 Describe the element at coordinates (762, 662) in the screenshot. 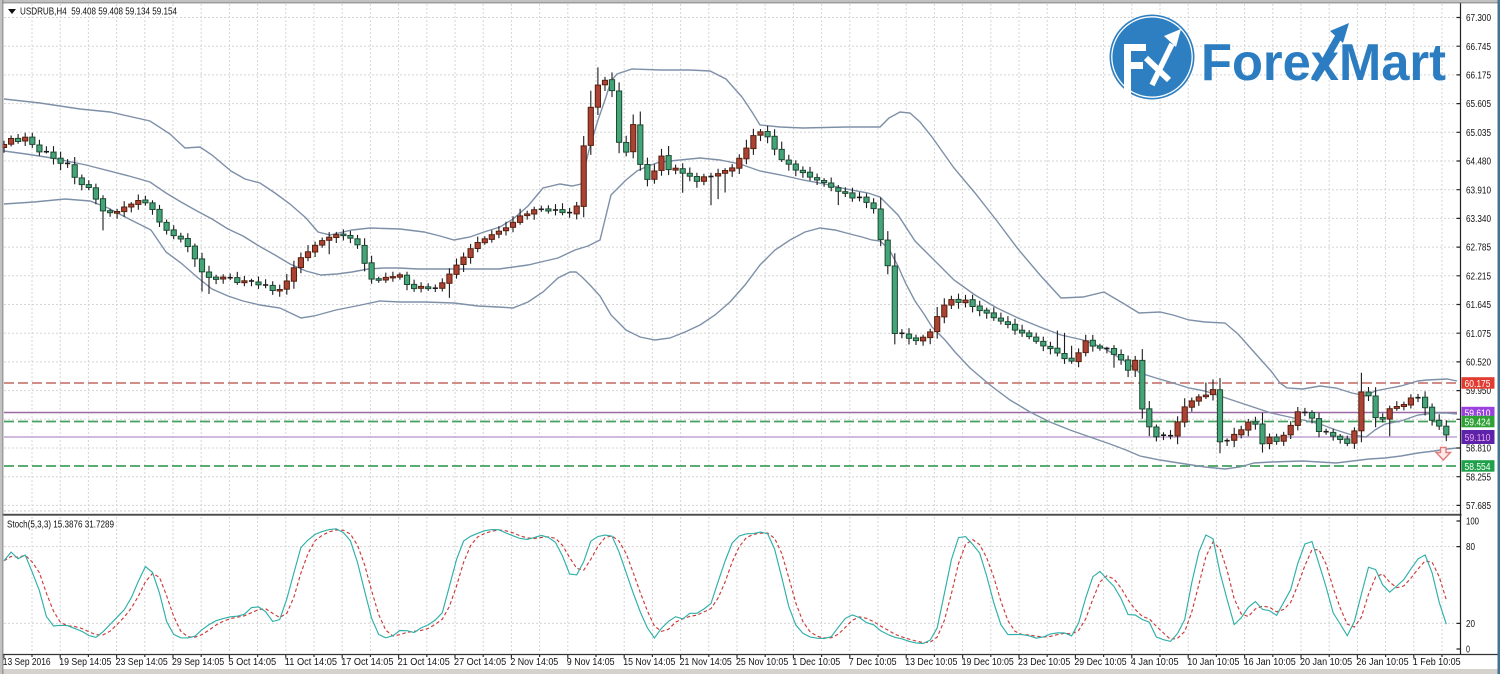

I see `svg-text: 25 Nov 10:05` at that location.